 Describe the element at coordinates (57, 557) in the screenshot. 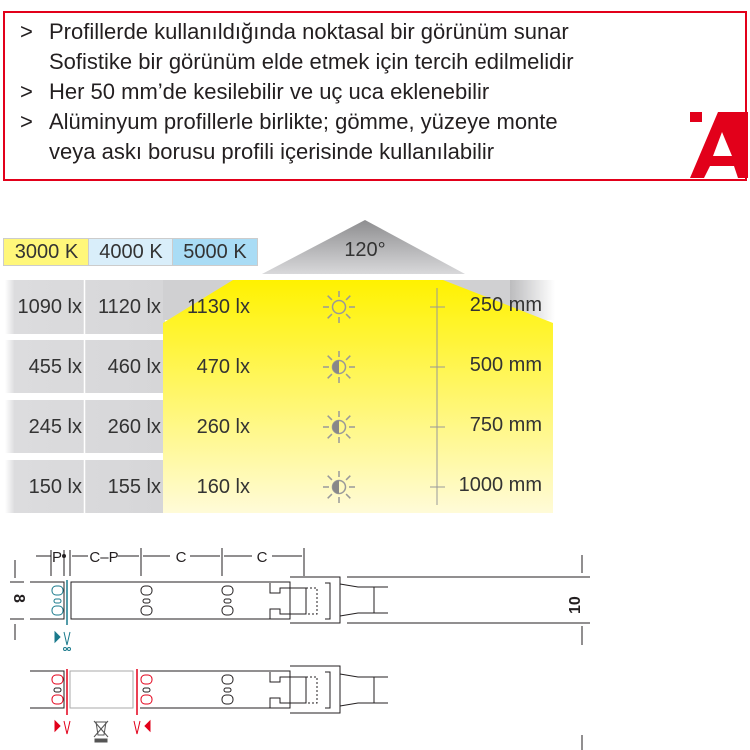

I see `dim-p: P` at that location.